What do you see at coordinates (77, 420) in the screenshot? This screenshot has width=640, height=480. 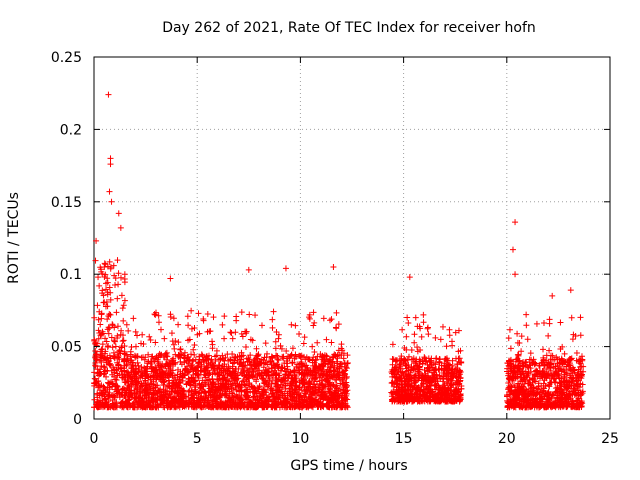 I see `y-tick-label: 0` at bounding box center [77, 420].